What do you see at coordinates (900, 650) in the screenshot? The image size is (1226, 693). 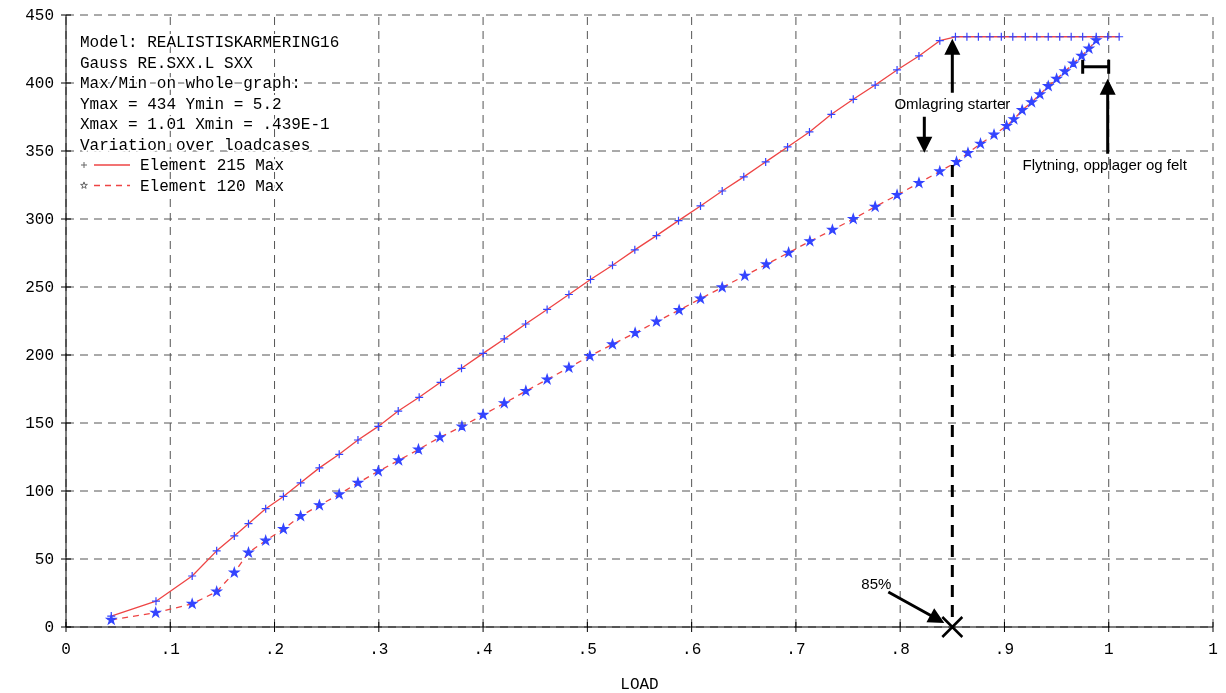 I see `x-tick-label: .8` at bounding box center [900, 650].